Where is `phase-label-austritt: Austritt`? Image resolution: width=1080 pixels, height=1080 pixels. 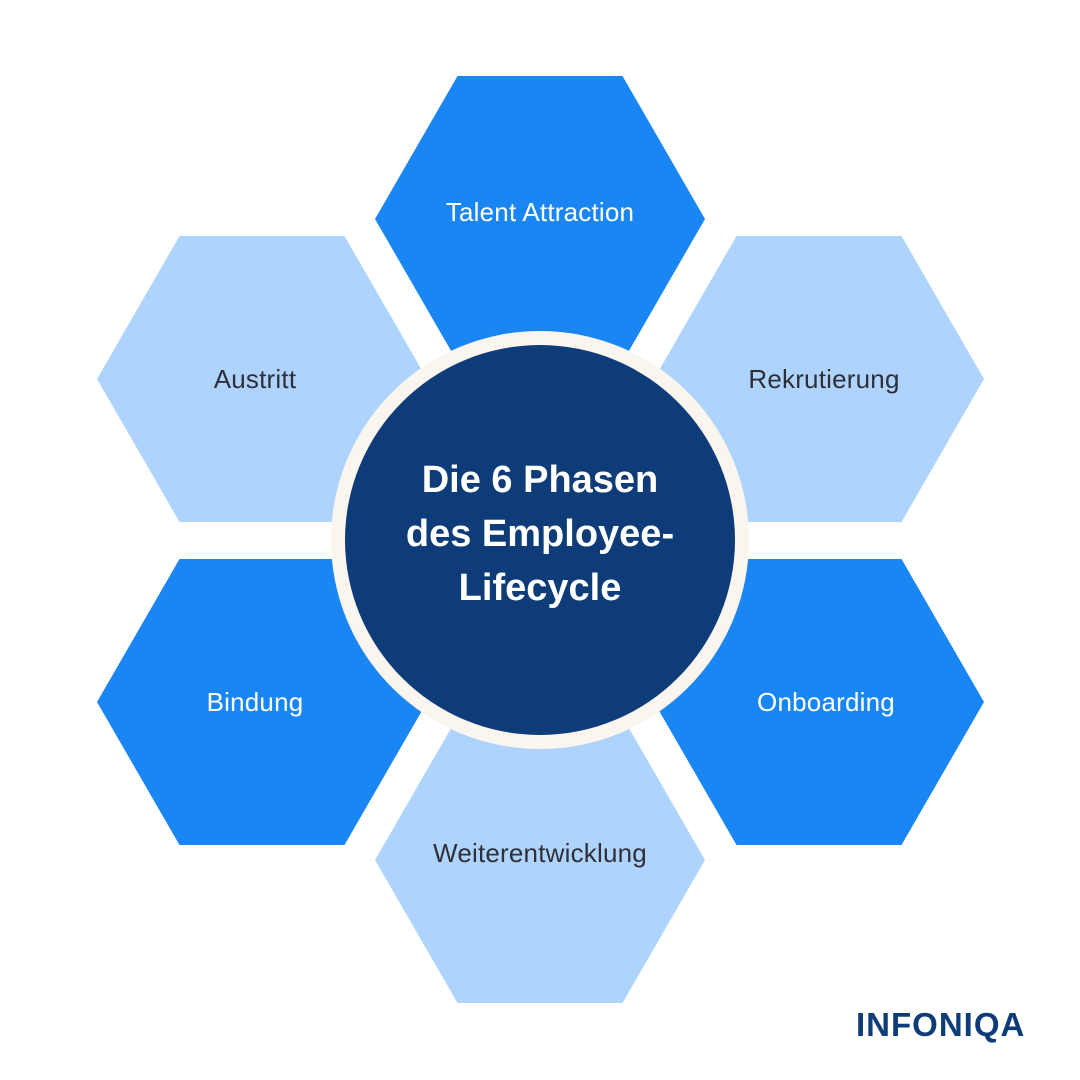
phase-label-austritt: Austritt is located at coordinates (255, 378).